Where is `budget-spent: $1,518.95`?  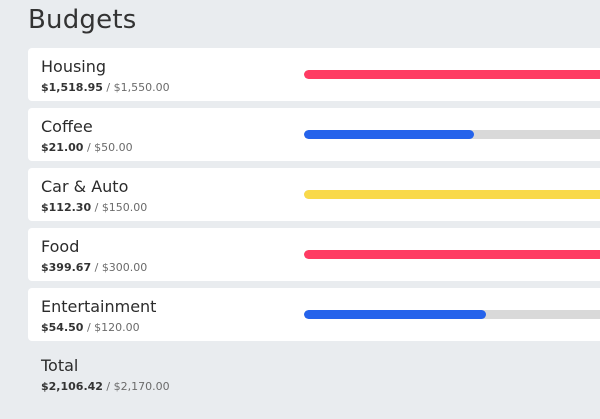 budget-spent: $1,518.95 is located at coordinates (72, 87).